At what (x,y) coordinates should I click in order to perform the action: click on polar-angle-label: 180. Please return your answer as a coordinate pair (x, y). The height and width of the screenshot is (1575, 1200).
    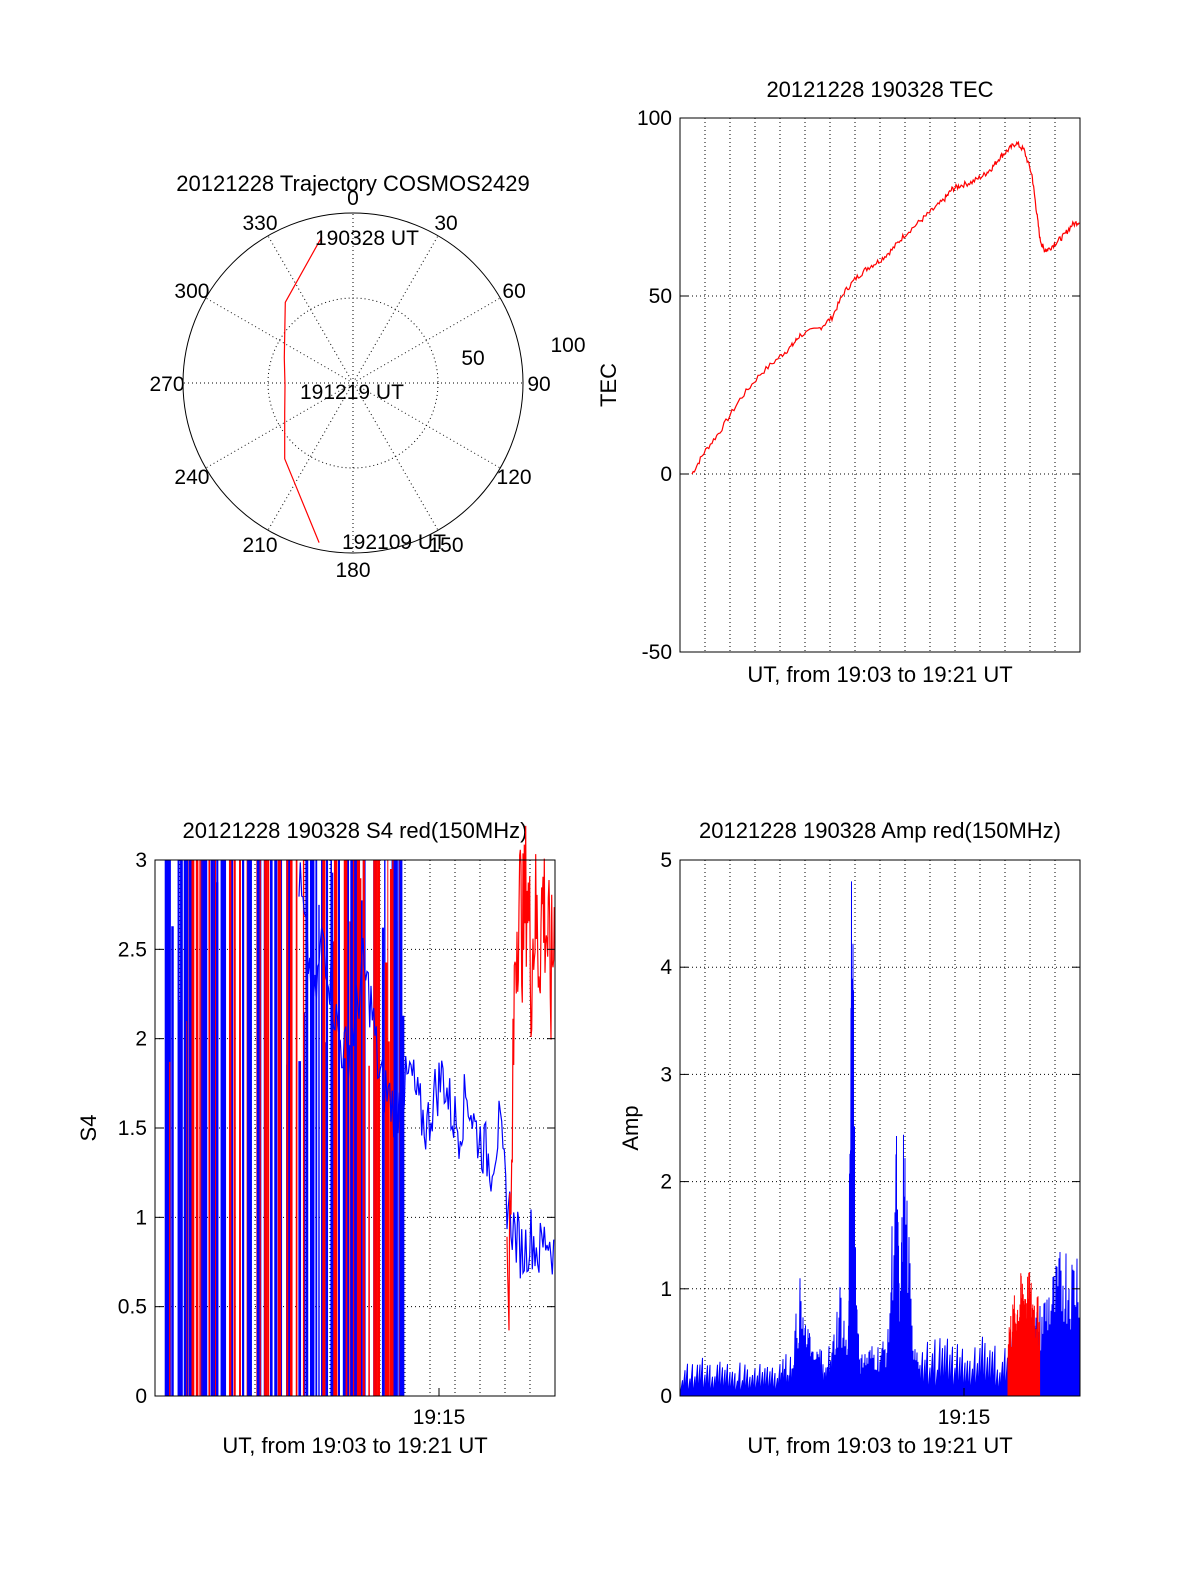
    Looking at the image, I should click on (352, 570).